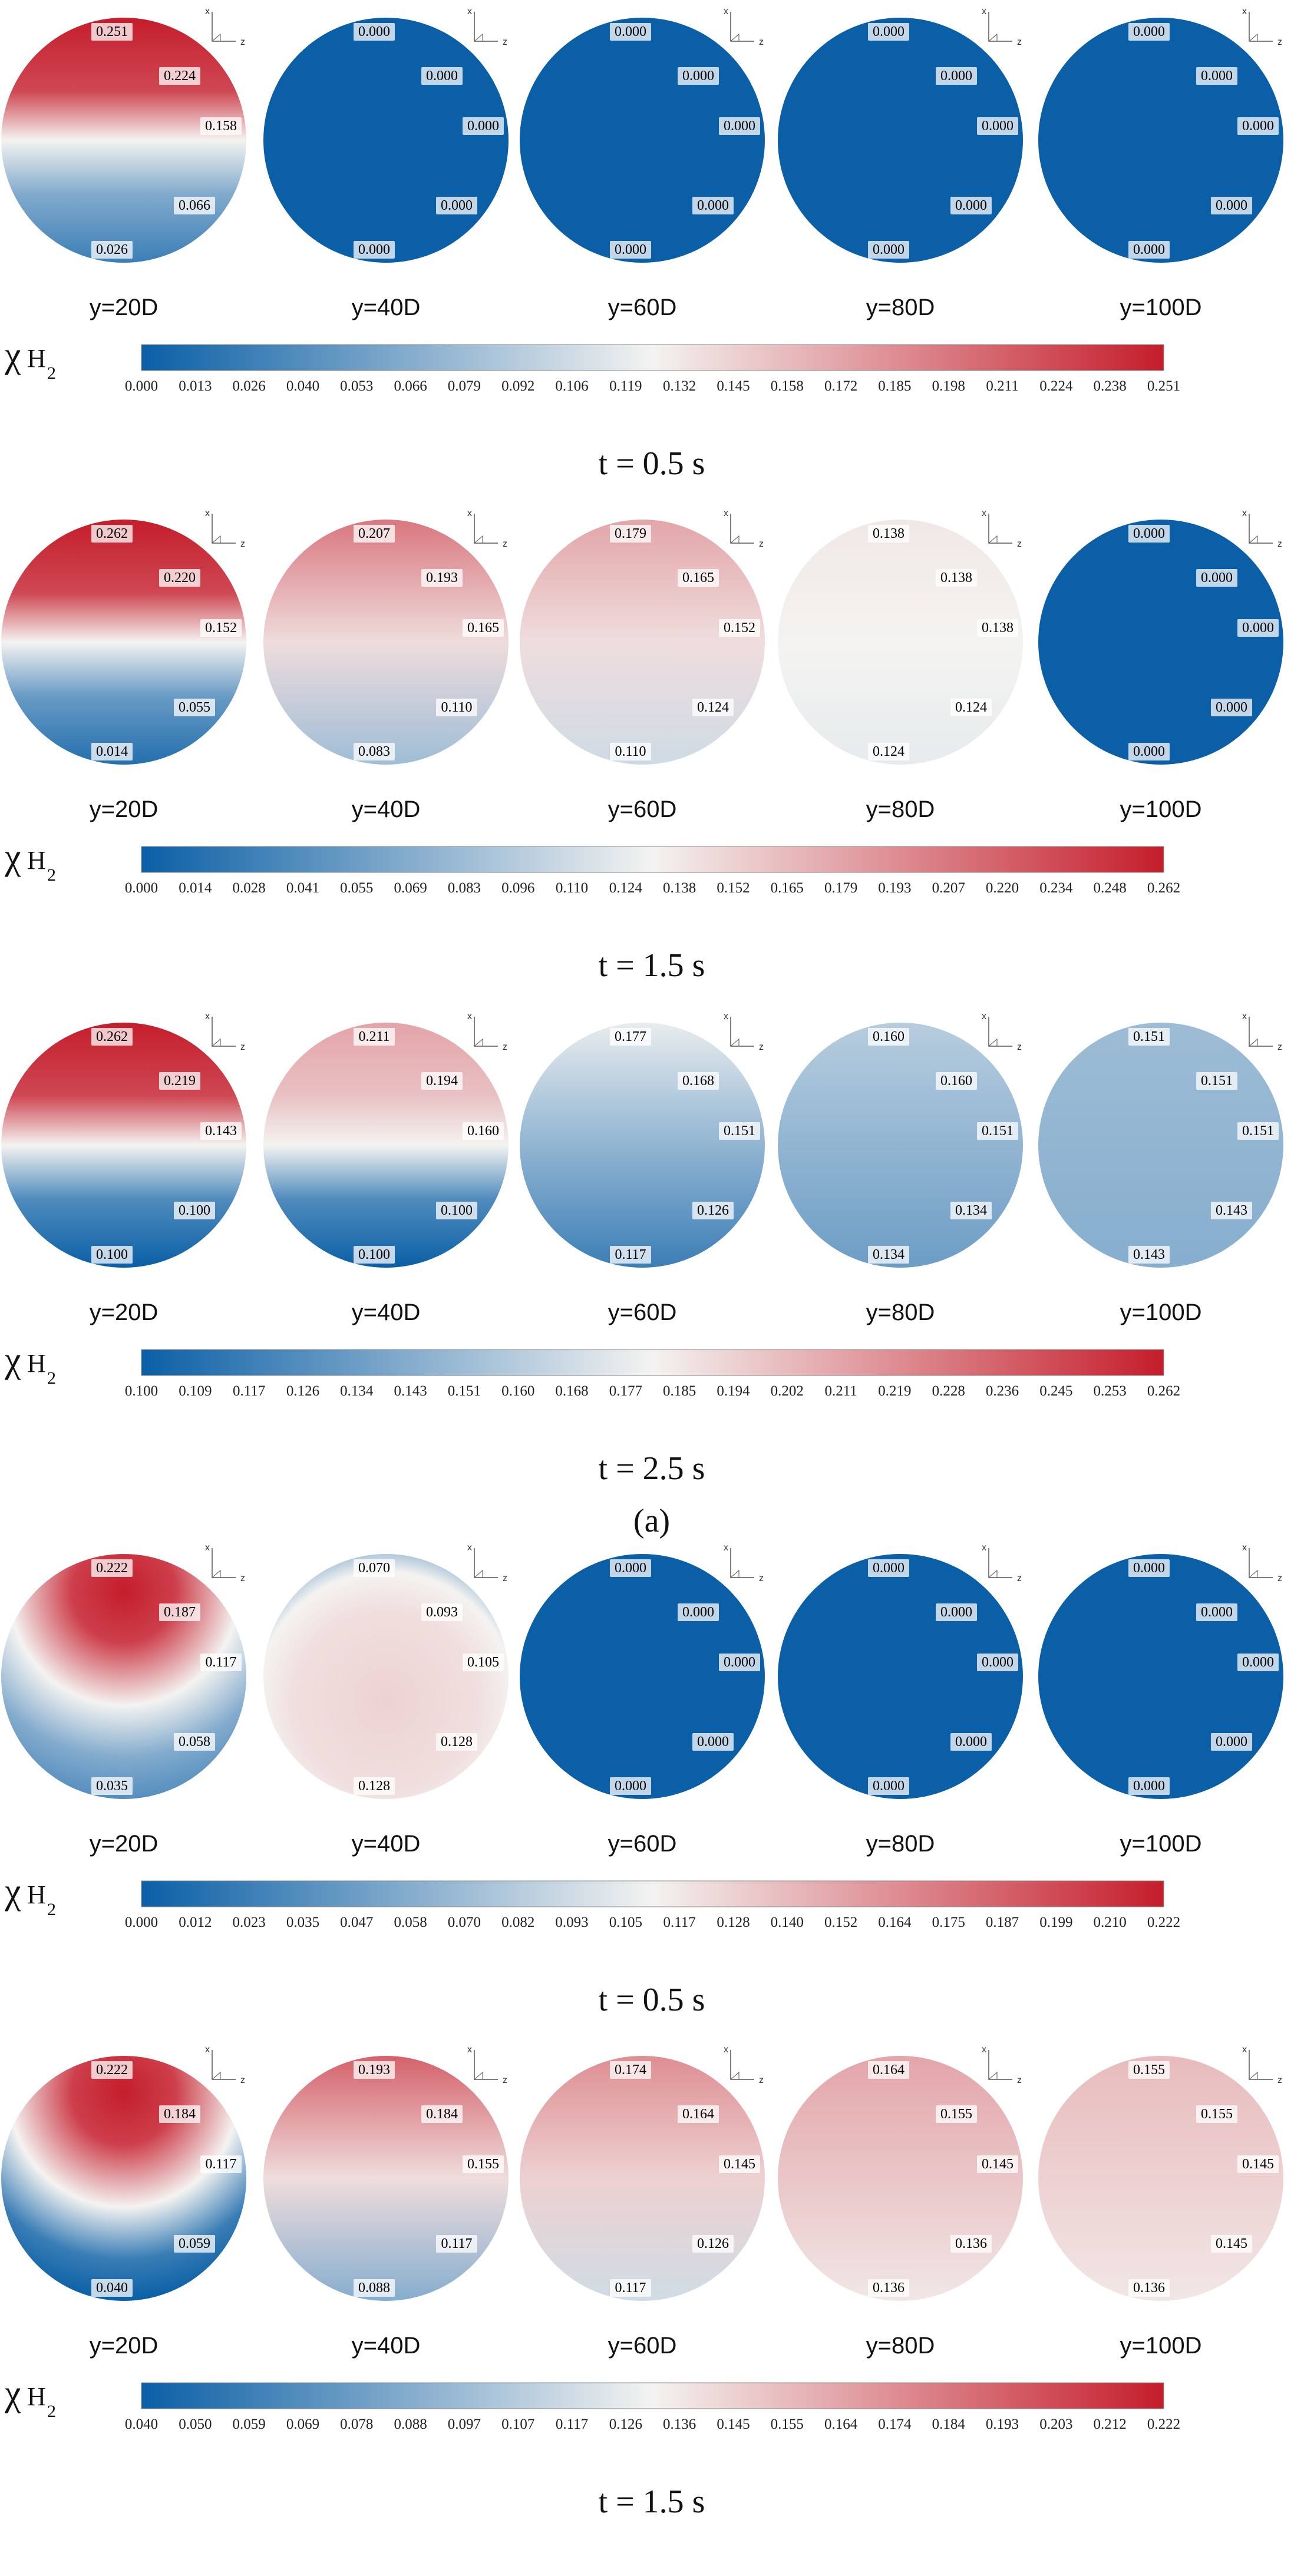 Image resolution: width=1304 pixels, height=2576 pixels. What do you see at coordinates (652, 463) in the screenshot?
I see `time-caption: t = 0.5 s` at bounding box center [652, 463].